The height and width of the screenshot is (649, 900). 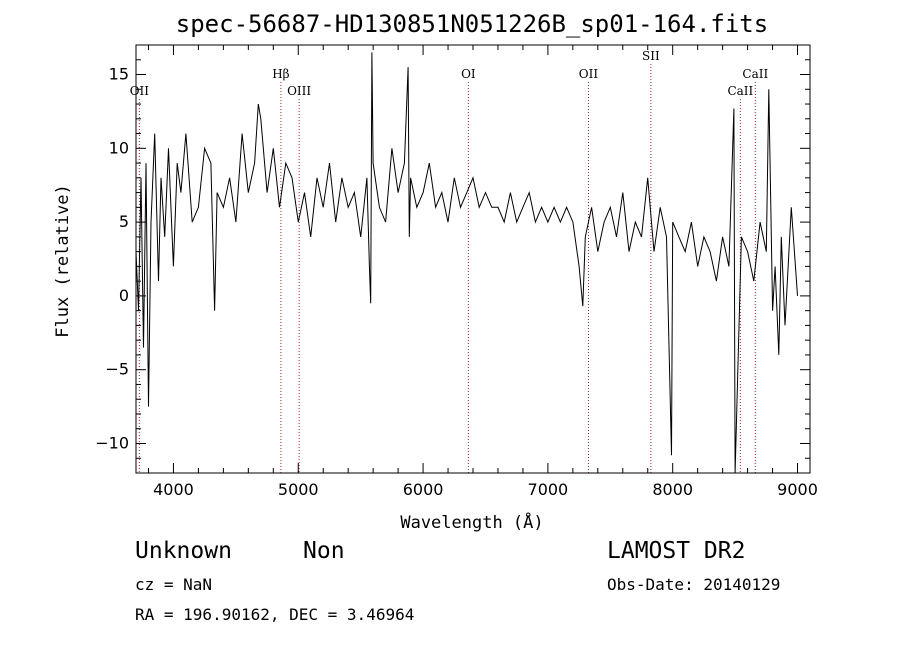 I want to click on y-tick-label: 5, so click(x=124, y=221).